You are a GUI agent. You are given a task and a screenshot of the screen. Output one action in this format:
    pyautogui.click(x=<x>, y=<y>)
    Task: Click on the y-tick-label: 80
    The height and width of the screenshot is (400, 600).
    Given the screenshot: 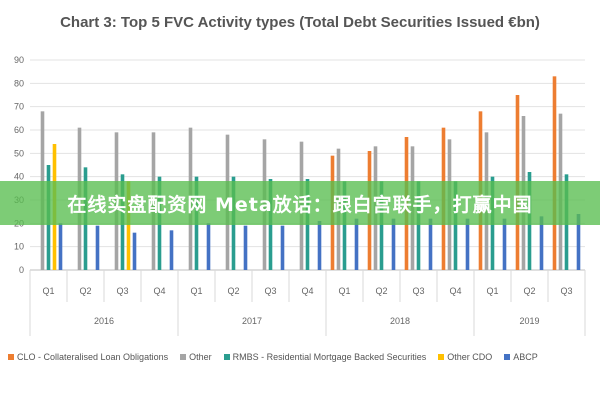 What is the action you would take?
    pyautogui.click(x=19, y=83)
    